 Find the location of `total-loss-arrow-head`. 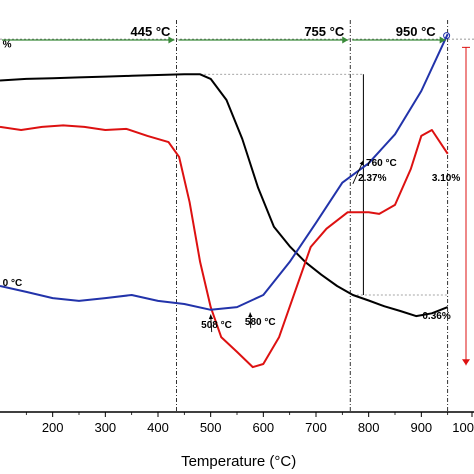

total-loss-arrow-head is located at coordinates (466, 362).